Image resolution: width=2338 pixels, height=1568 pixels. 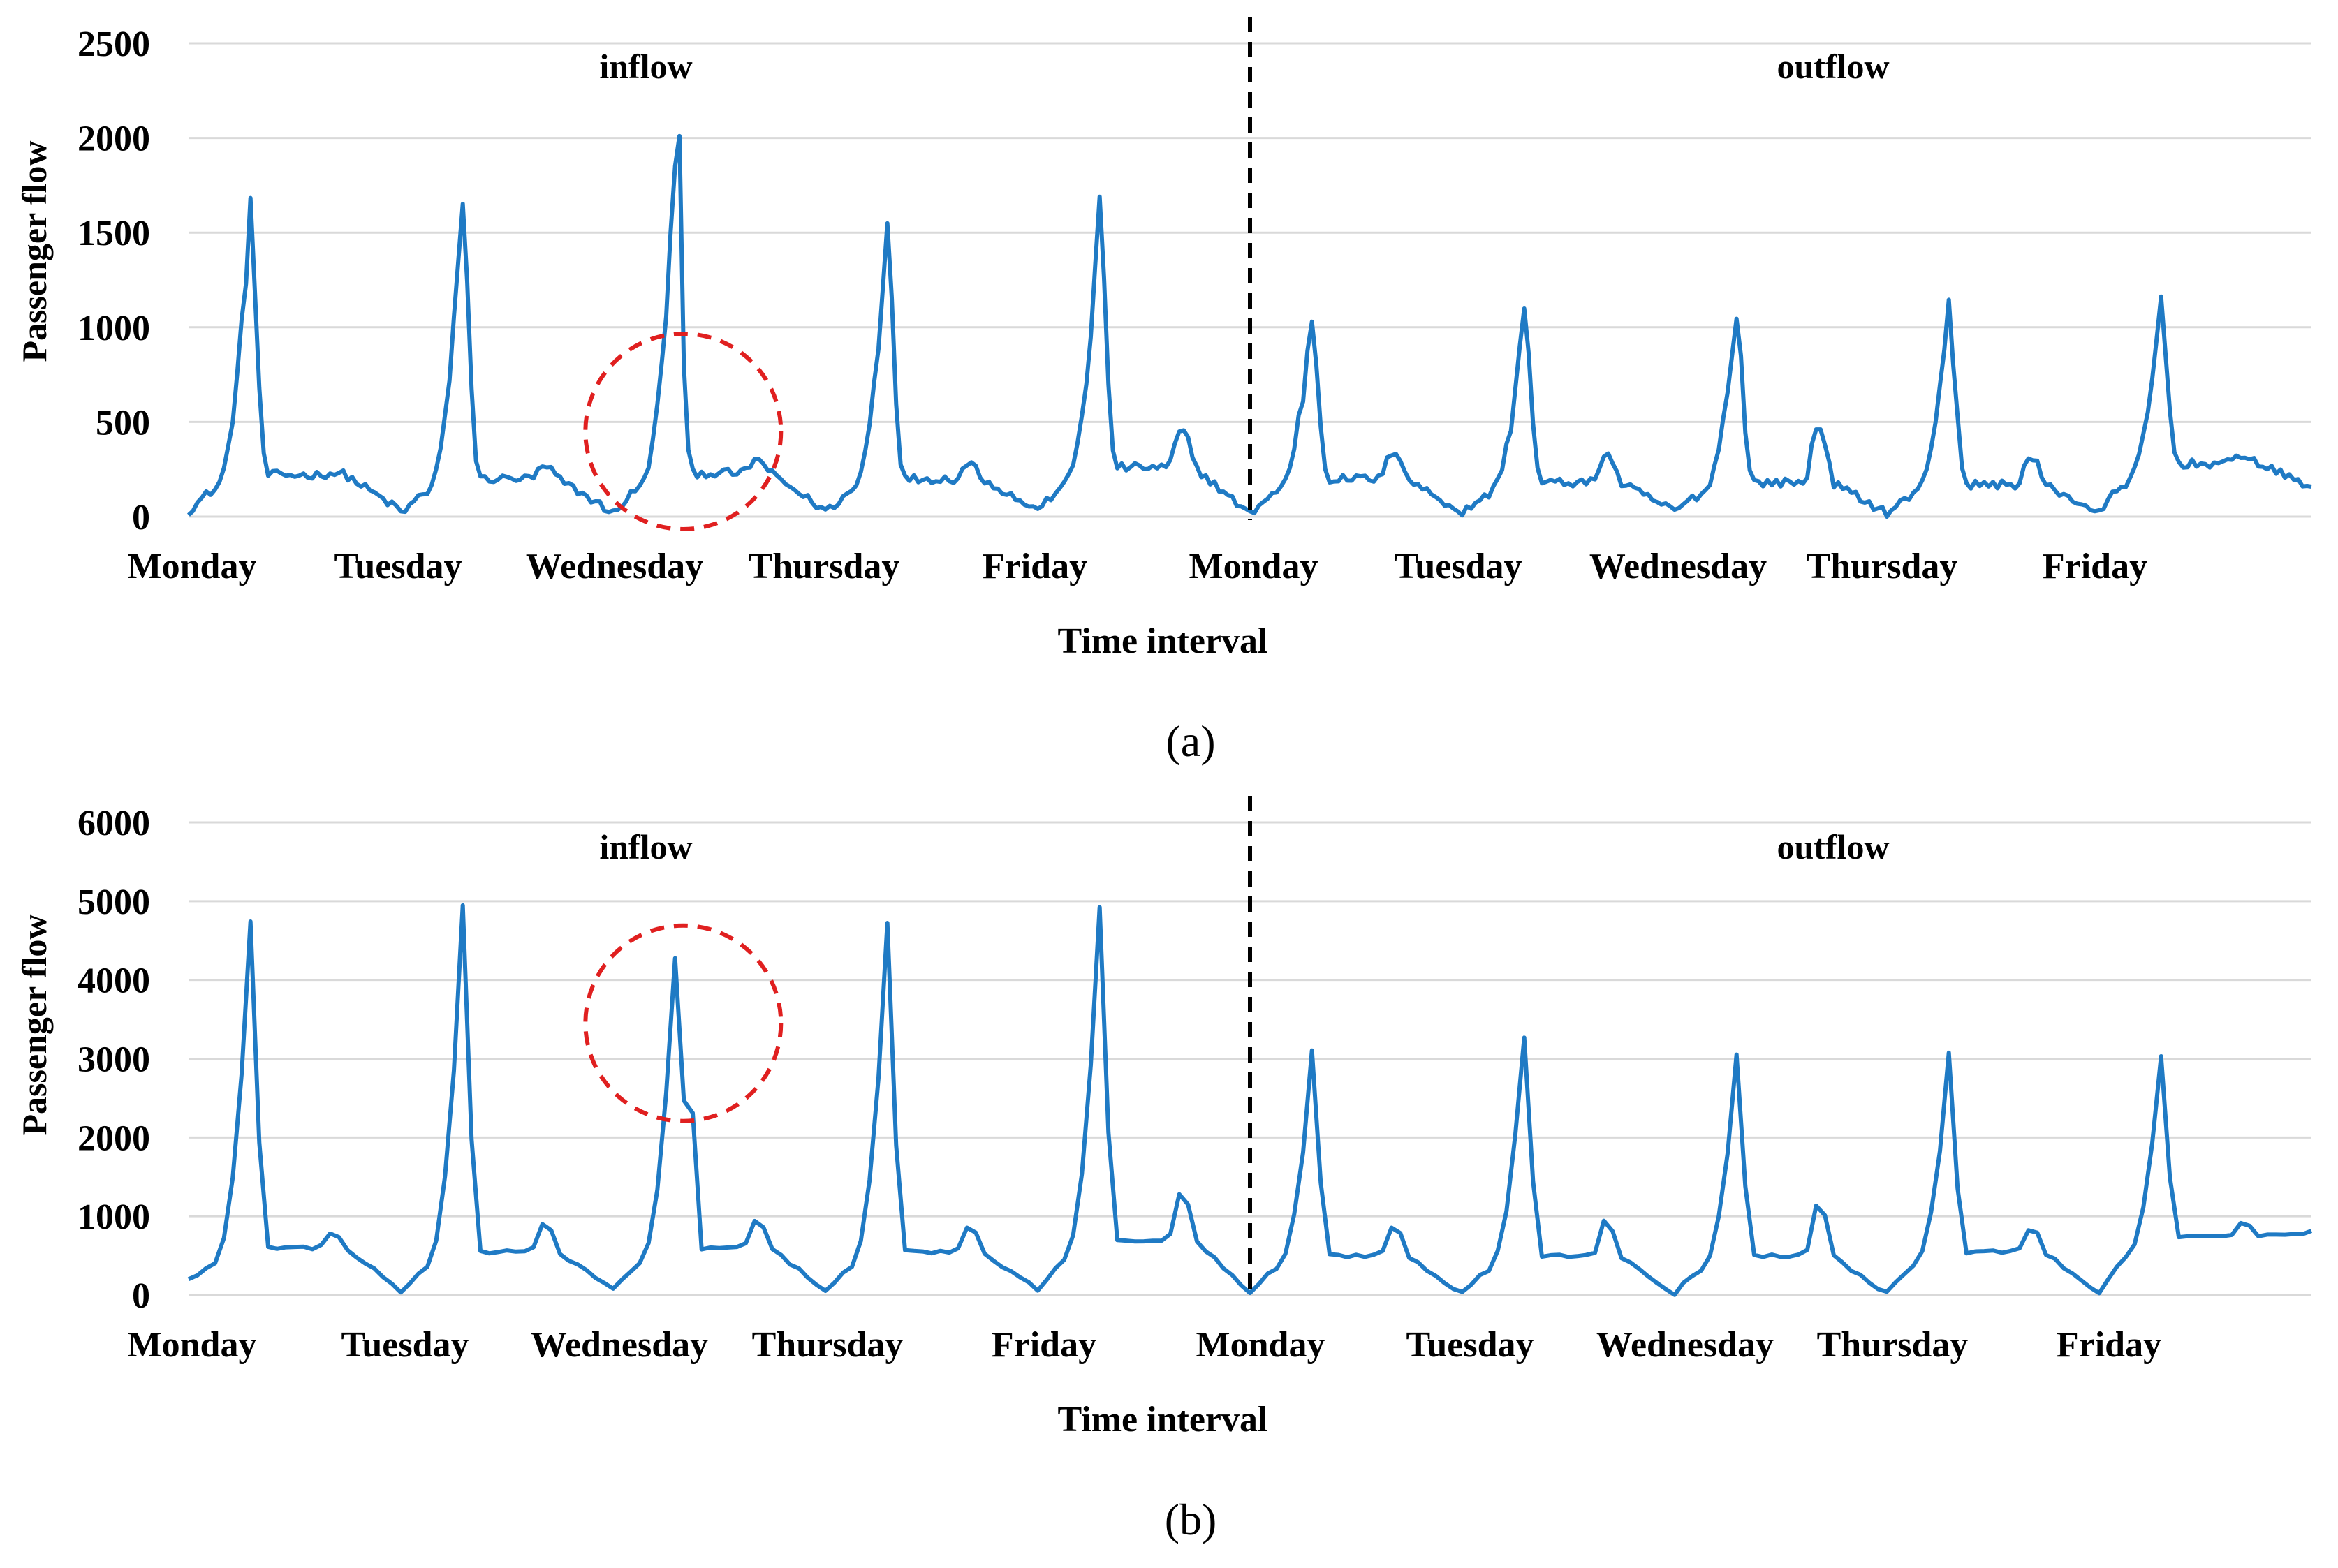 What do you see at coordinates (645, 846) in the screenshot?
I see `segment-label-inflow-b: inflow` at bounding box center [645, 846].